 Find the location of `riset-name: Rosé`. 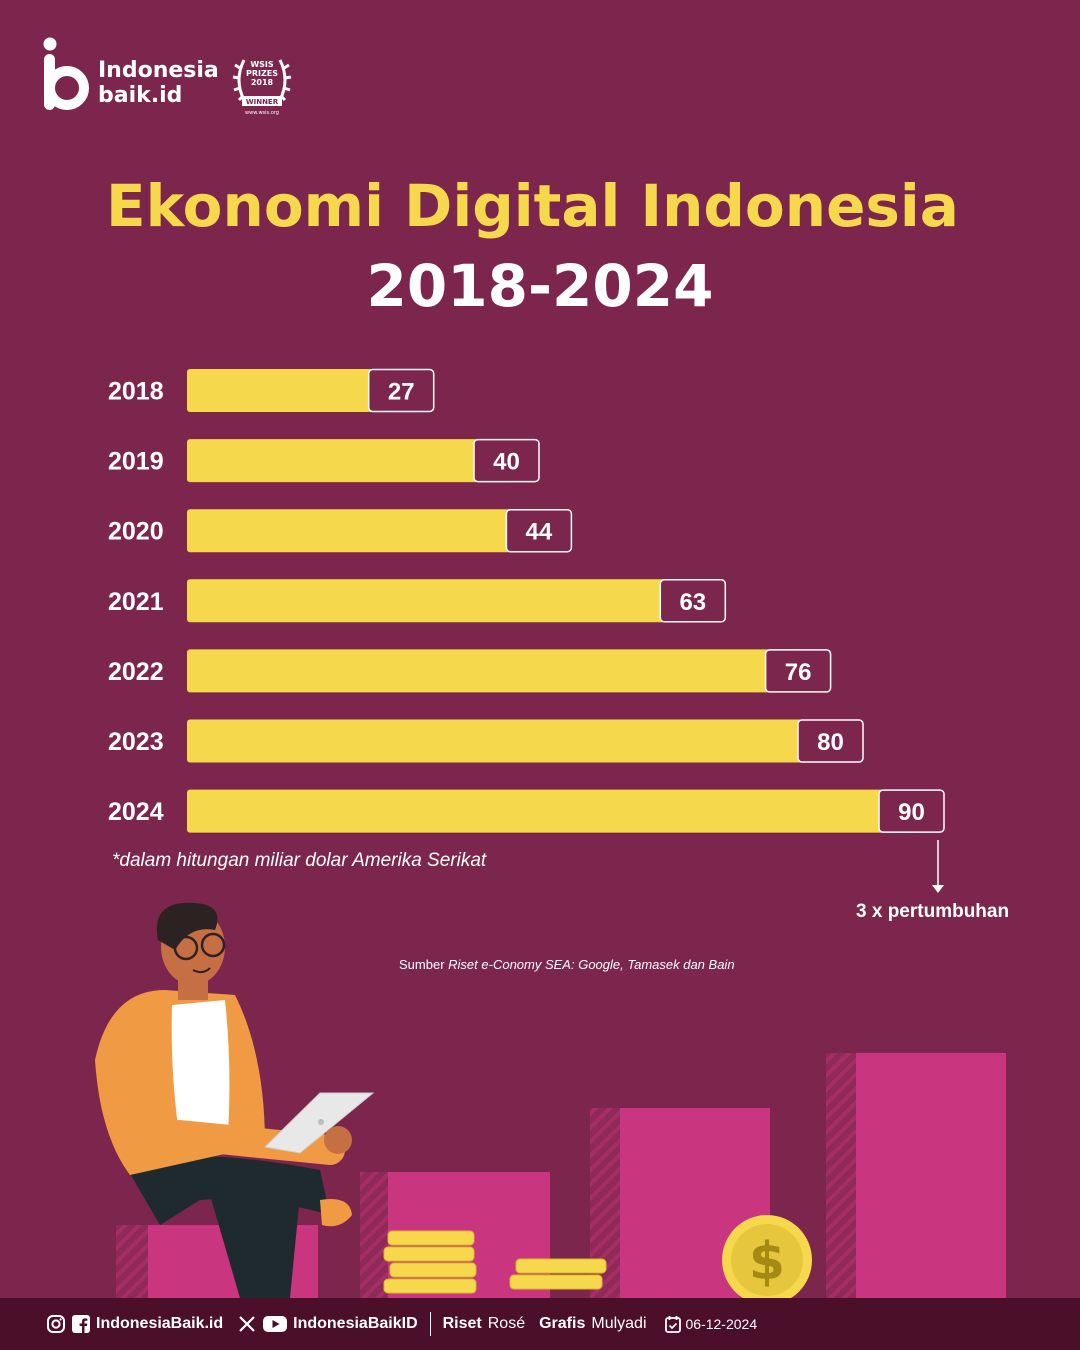

riset-name: Rosé is located at coordinates (506, 1323).